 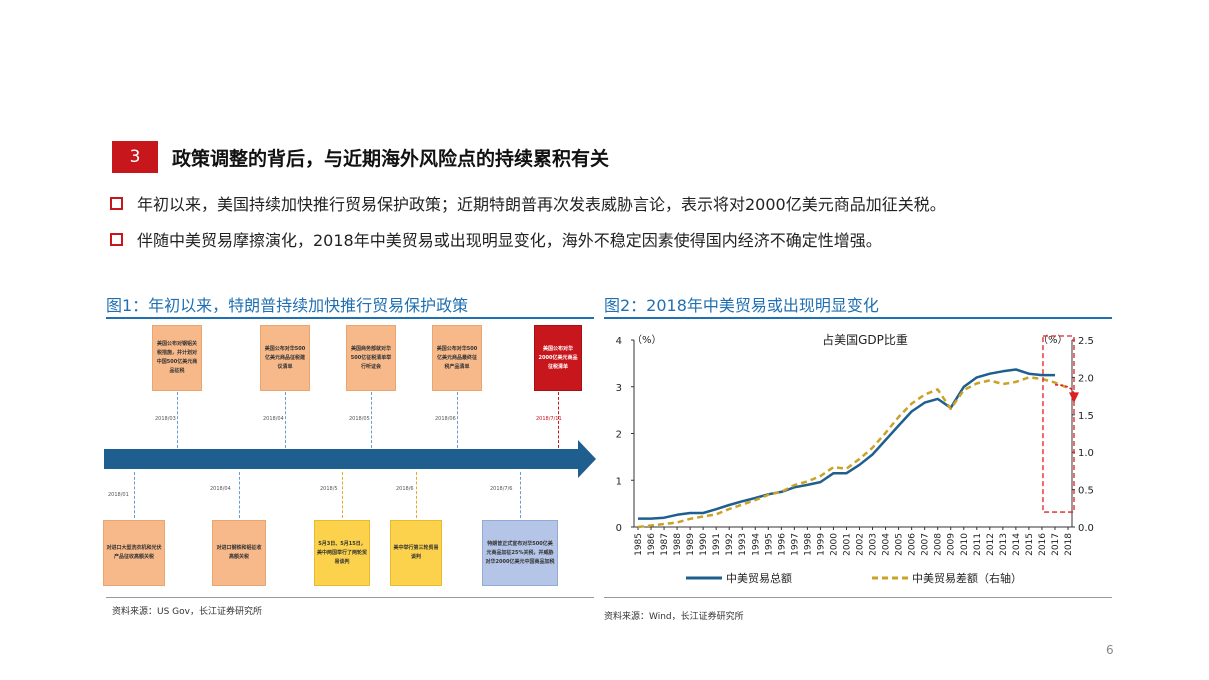 What do you see at coordinates (769, 544) in the screenshot?
I see `x-axis-tick-label: 1995` at bounding box center [769, 544].